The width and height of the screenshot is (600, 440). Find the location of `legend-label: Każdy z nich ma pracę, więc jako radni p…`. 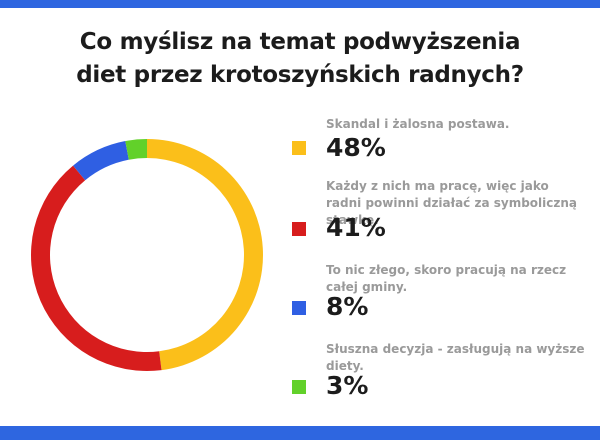

legend-label: Każdy z nich ma pracę, więc jako radni p… is located at coordinates (452, 203).